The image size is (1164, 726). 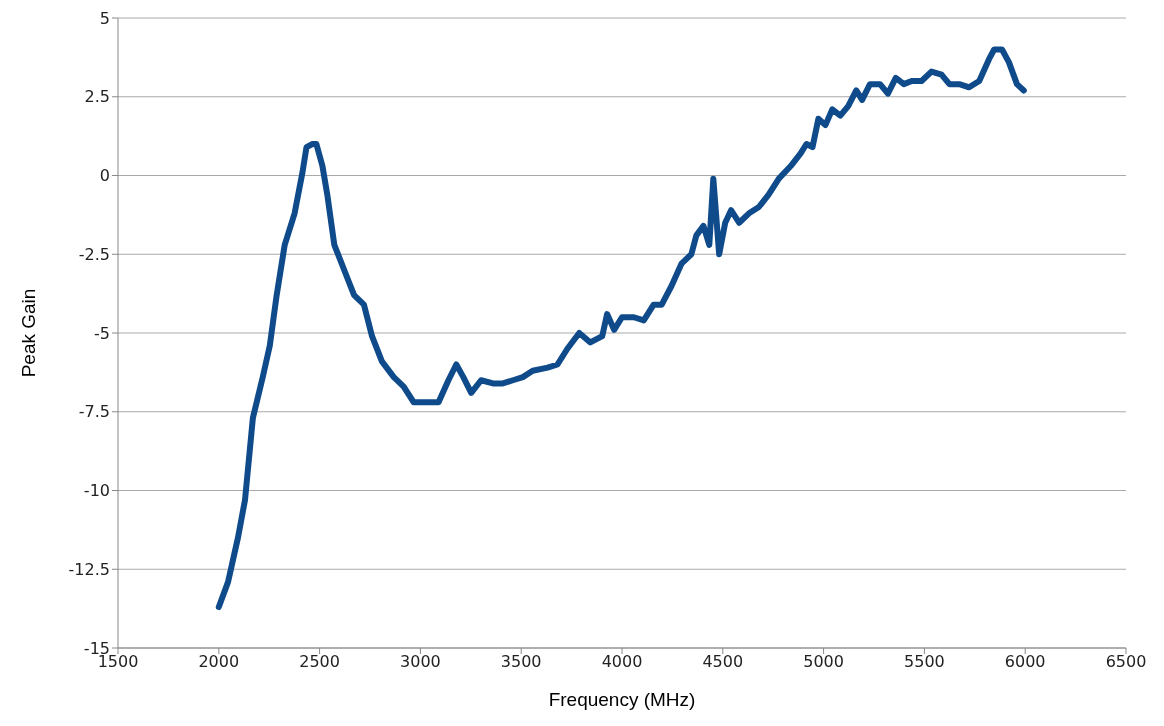 I want to click on x-tick-label: 4500, so click(x=723, y=662).